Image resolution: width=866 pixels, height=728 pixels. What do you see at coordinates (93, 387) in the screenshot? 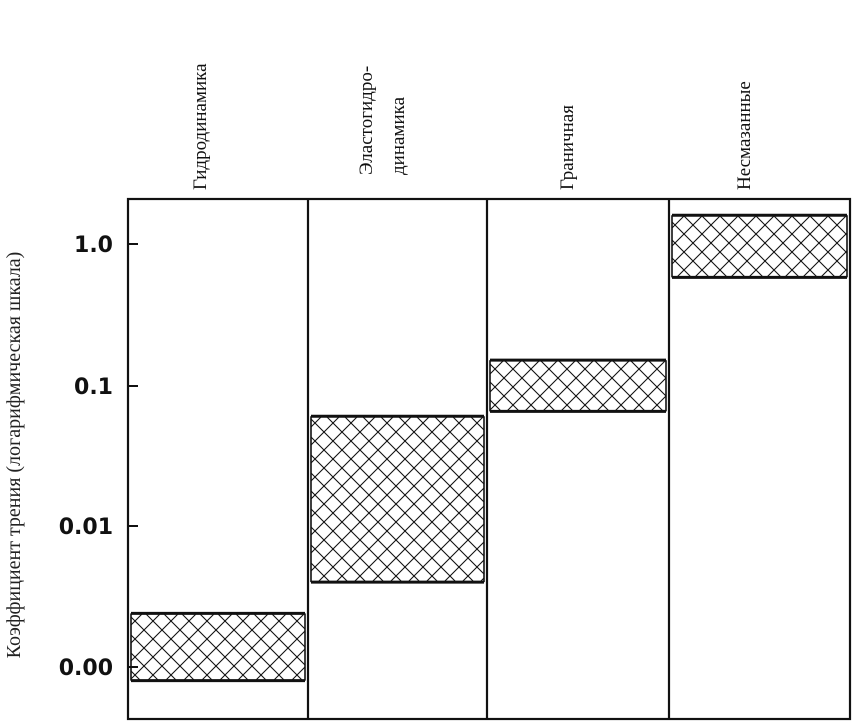
I see `y-tick-label: 0.1` at bounding box center [93, 387].